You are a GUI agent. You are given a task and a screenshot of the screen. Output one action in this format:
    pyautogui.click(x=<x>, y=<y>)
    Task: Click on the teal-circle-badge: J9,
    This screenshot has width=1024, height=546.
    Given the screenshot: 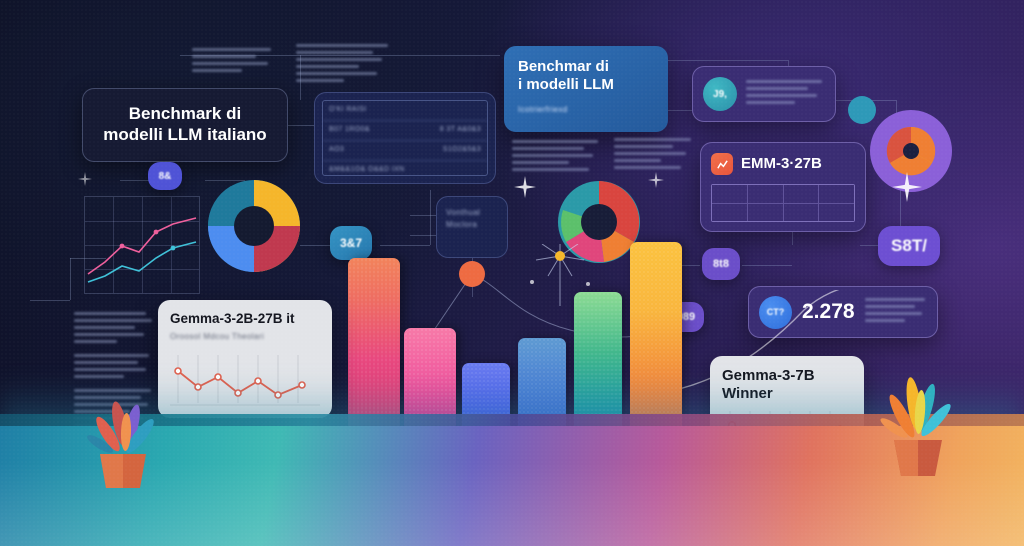 What is the action you would take?
    pyautogui.click(x=720, y=94)
    